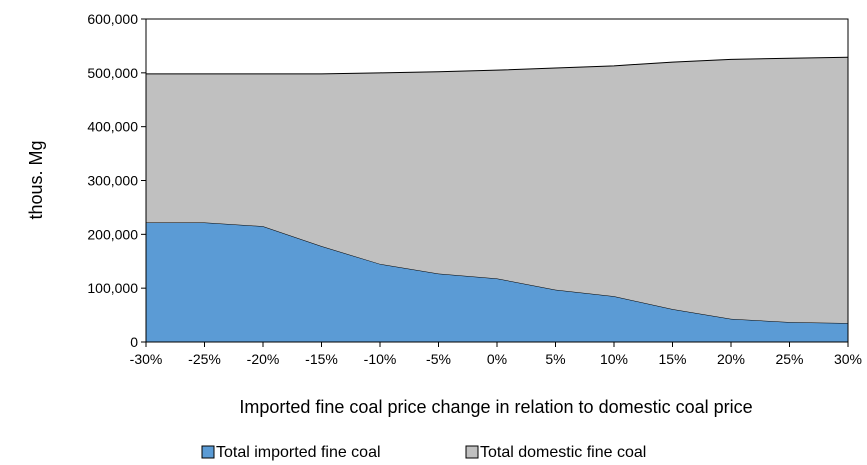  I want to click on x-tick-label: 20%, so click(731, 359).